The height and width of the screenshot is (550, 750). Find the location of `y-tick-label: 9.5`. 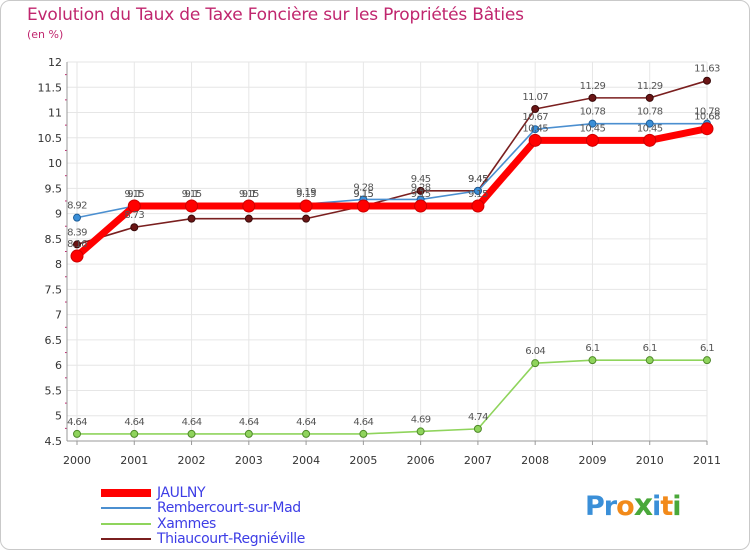

y-tick-label: 9.5 is located at coordinates (54, 188).